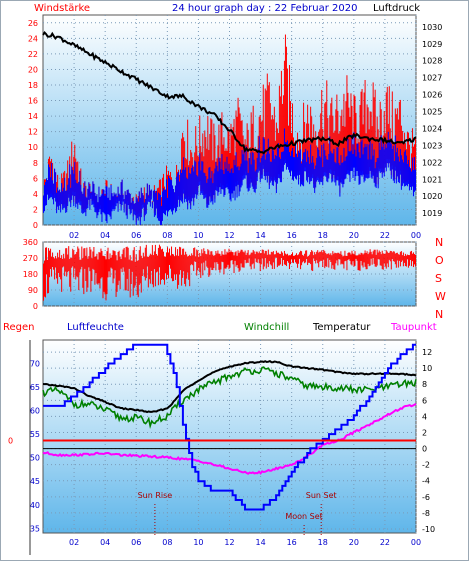 This screenshot has width=470, height=562. Describe the element at coordinates (440, 296) in the screenshot. I see `compass-right-tick-label: W` at that location.